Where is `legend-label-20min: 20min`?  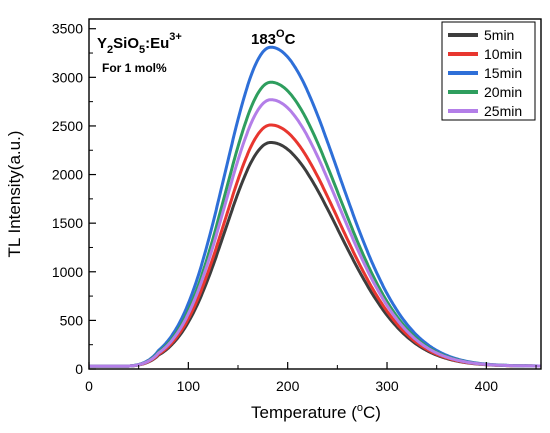 legend-label-20min: 20min is located at coordinates (503, 92).